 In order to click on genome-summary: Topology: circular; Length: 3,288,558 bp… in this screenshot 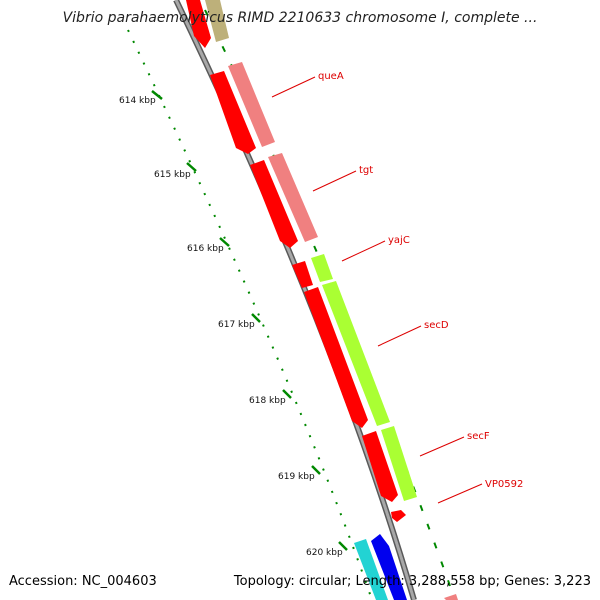, I will do `click(412, 581)`.